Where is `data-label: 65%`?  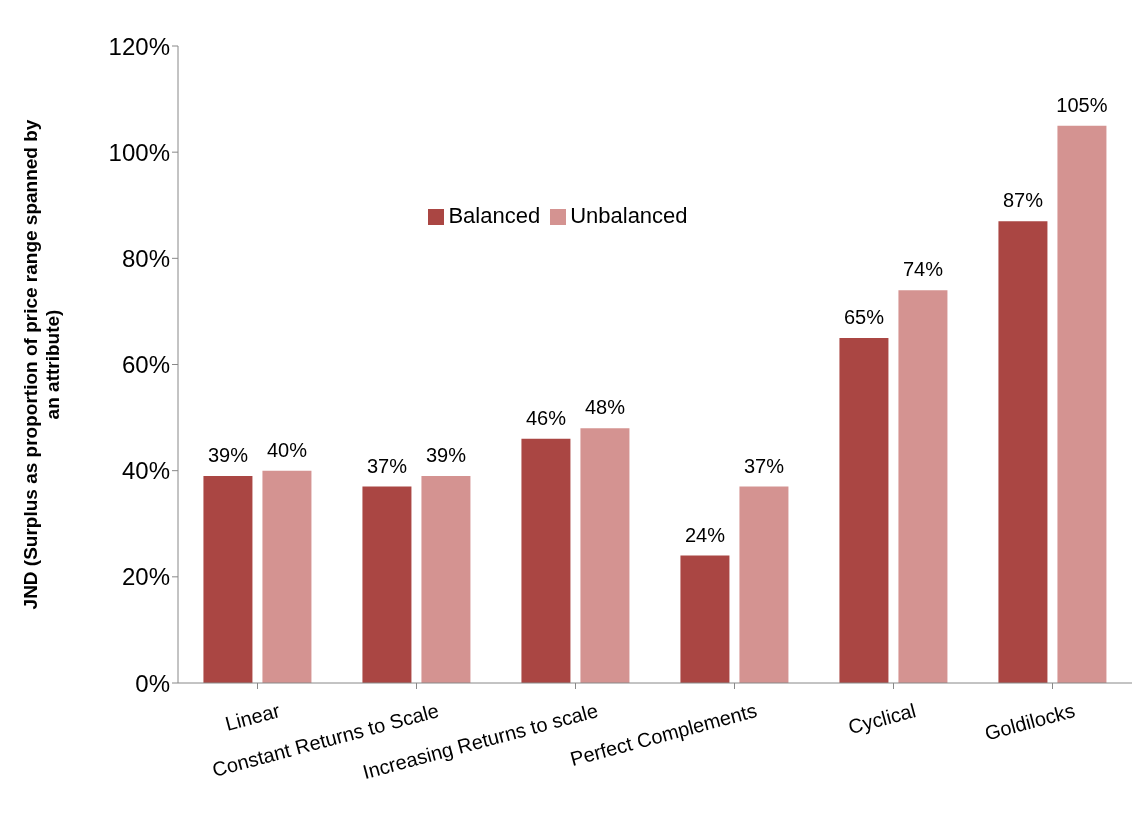
data-label: 65% is located at coordinates (864, 316).